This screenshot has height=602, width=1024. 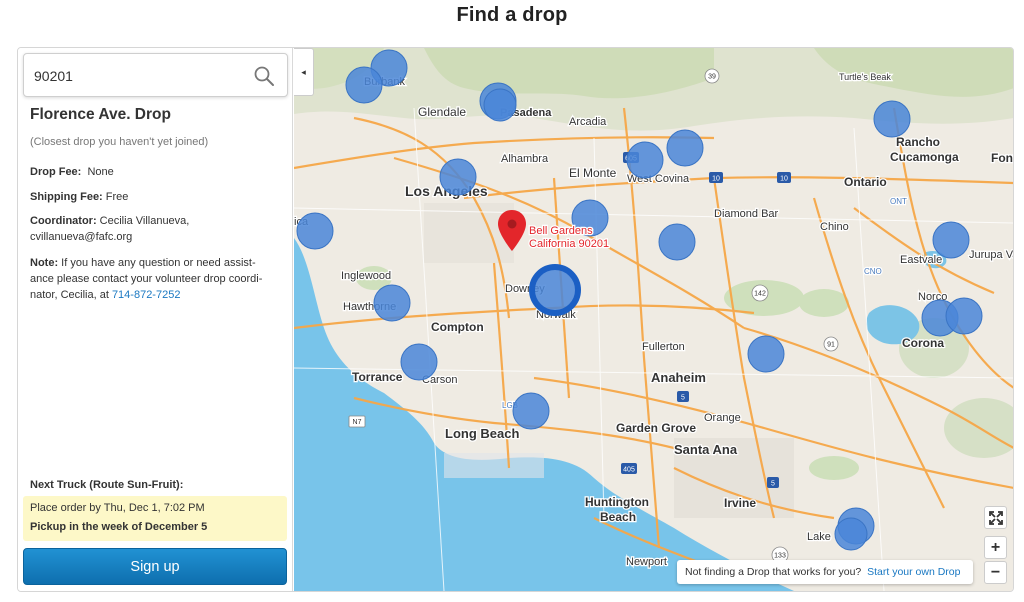 I want to click on shield-10b, so click(x=784, y=177).